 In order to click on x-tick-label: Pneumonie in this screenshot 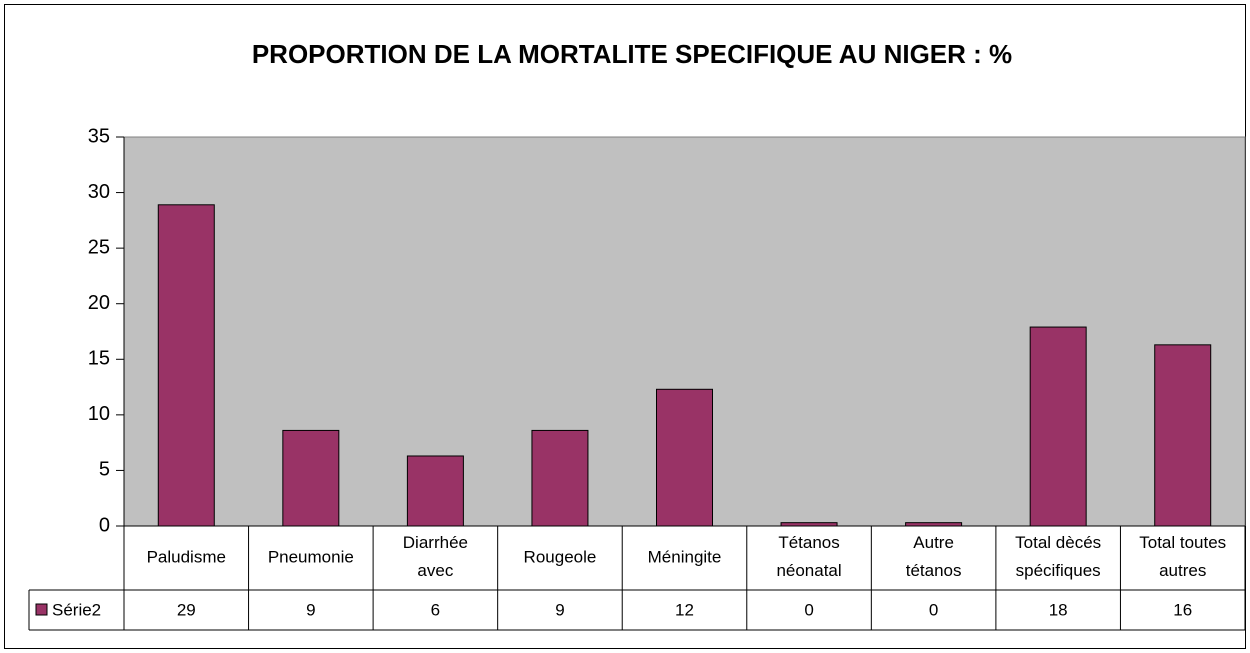, I will do `click(311, 556)`.